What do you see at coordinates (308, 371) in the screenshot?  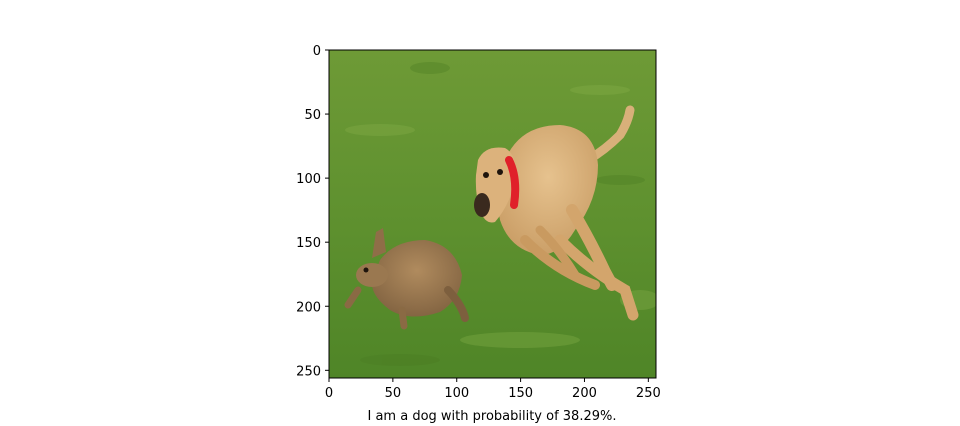 I see `y-tick-label: 250` at bounding box center [308, 371].